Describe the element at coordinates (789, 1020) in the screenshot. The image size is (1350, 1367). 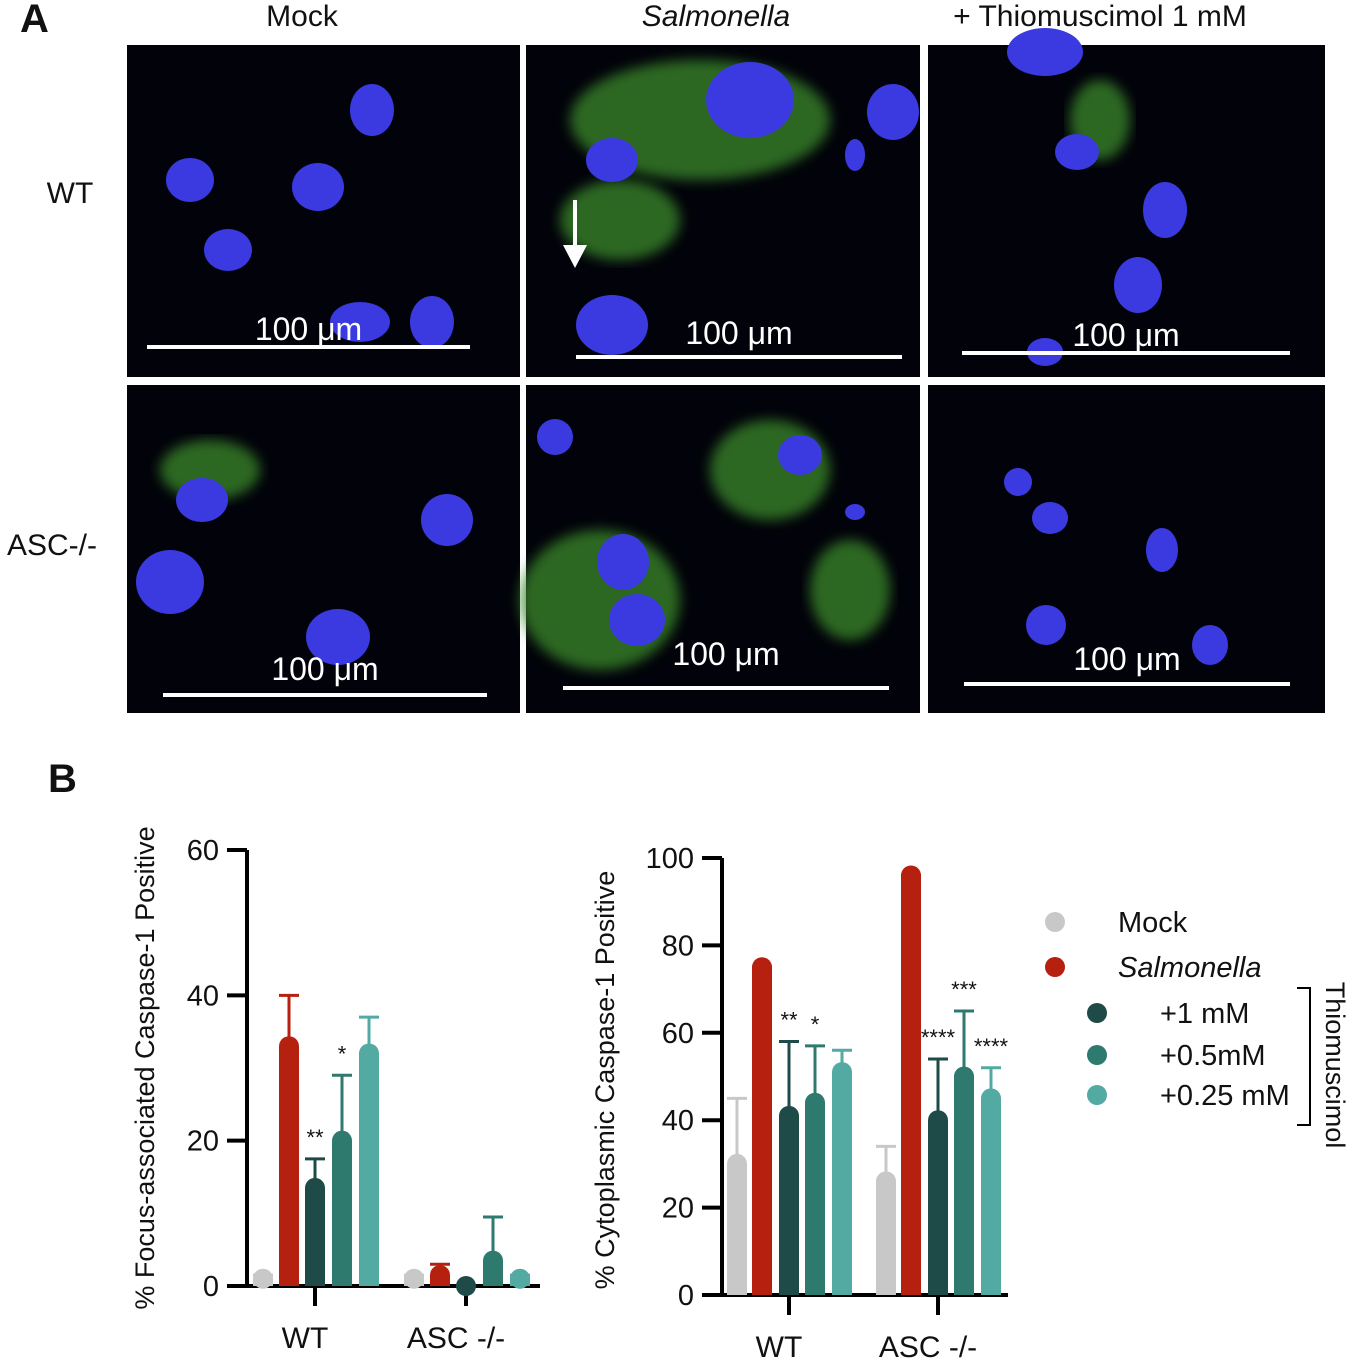
I see `significance: **` at that location.